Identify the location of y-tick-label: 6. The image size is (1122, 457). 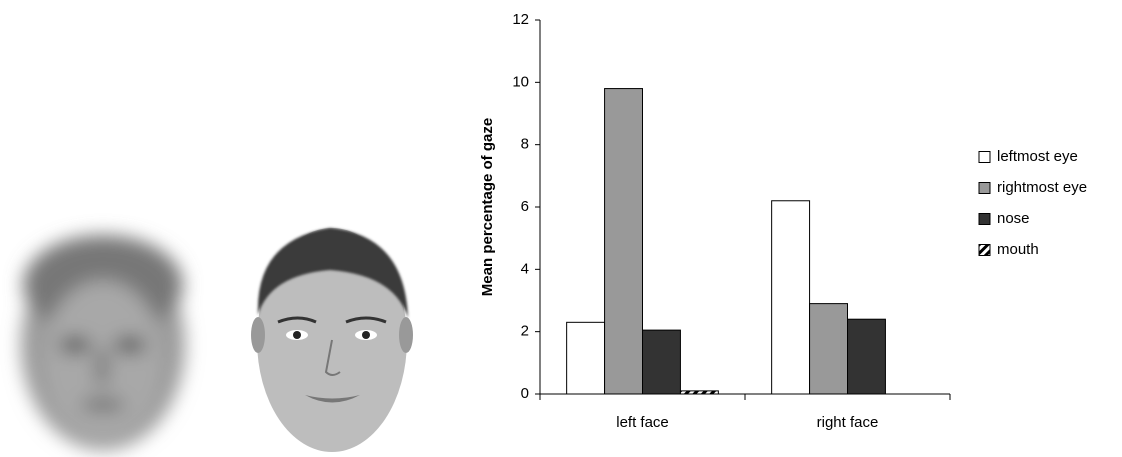
(525, 206).